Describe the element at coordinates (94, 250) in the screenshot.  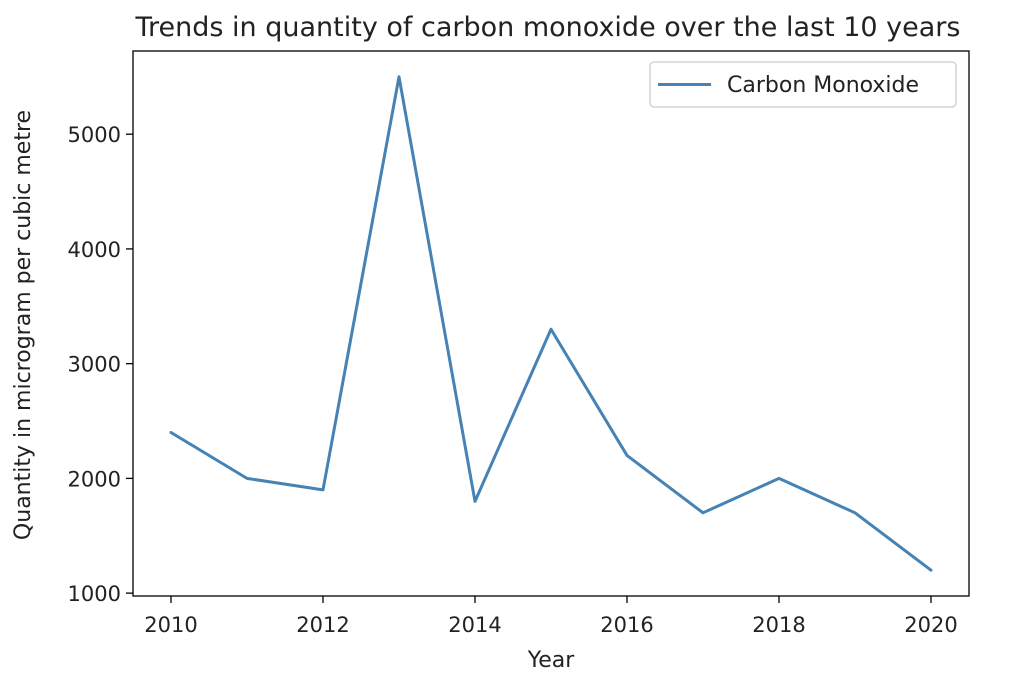
I see `y-tick-label-4000: 4000` at that location.